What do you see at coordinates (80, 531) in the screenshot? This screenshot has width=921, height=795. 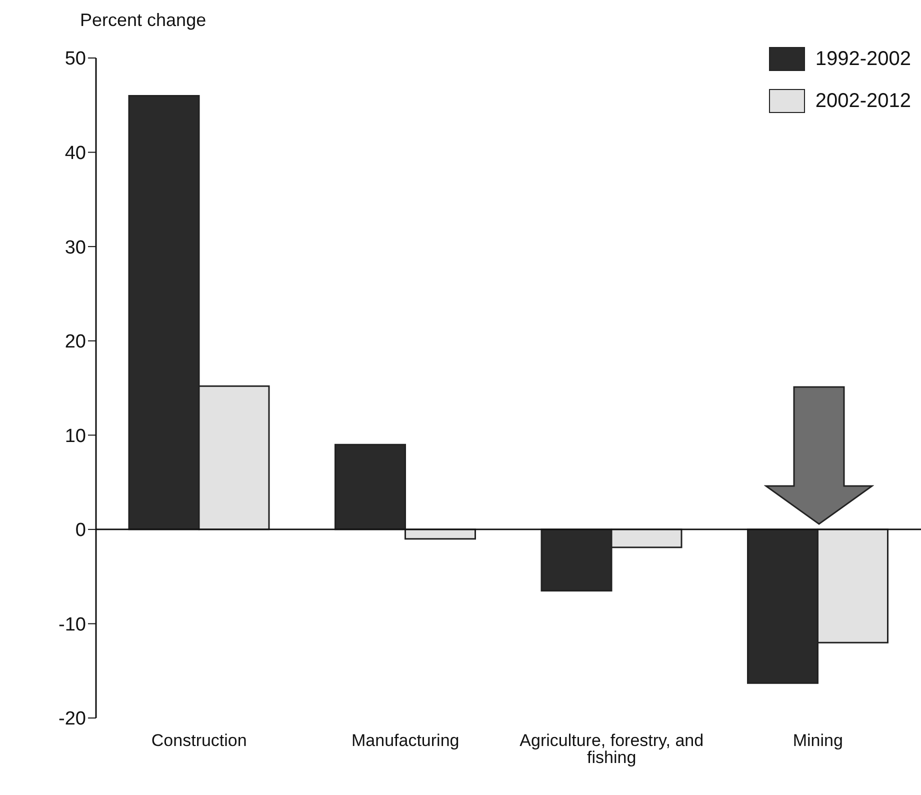 I see `y-tick-label: 0` at bounding box center [80, 531].